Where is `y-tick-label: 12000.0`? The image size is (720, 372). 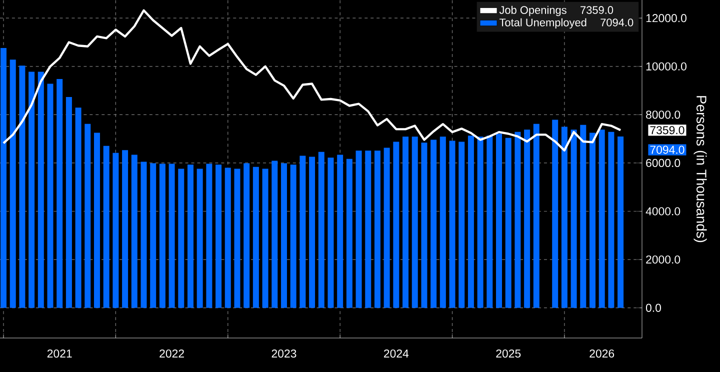 y-tick-label: 12000.0 is located at coordinates (666, 18).